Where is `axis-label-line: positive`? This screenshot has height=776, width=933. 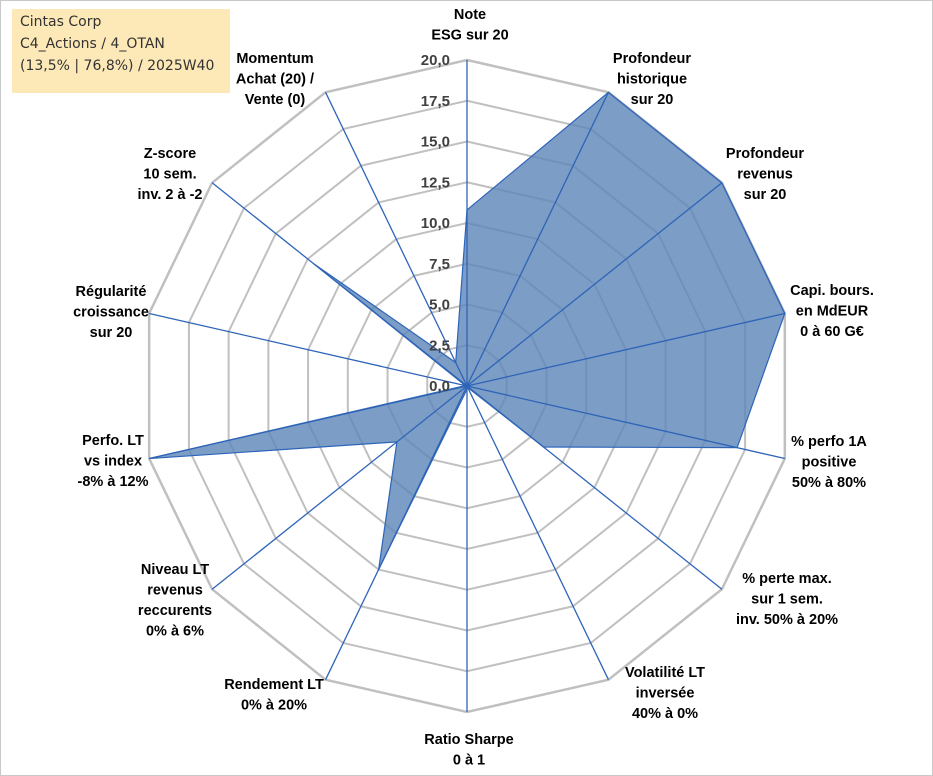
axis-label-line: positive is located at coordinates (829, 463).